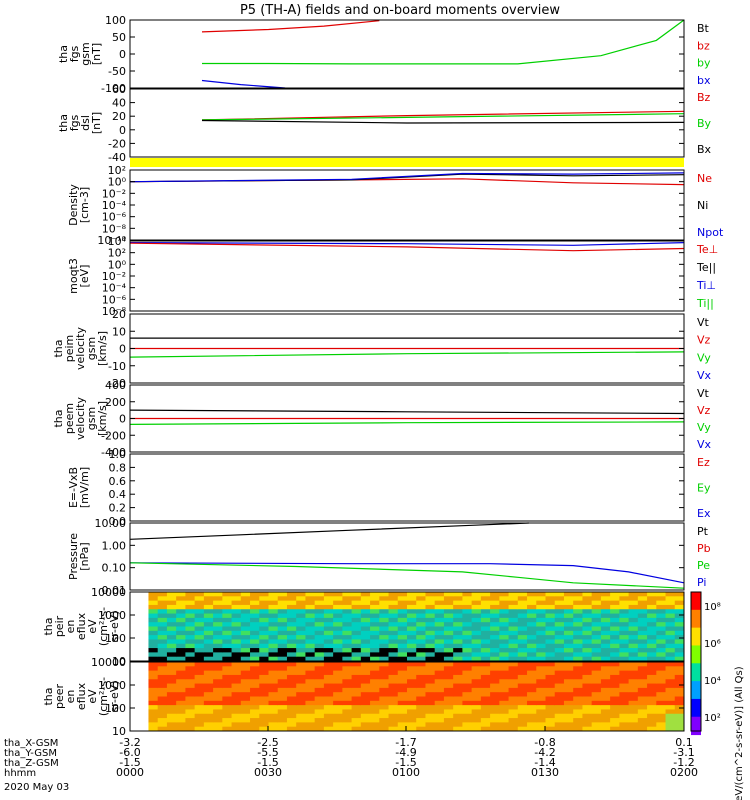 The image size is (750, 800). I want to click on y-axis-label-line: en, so click(70, 697).